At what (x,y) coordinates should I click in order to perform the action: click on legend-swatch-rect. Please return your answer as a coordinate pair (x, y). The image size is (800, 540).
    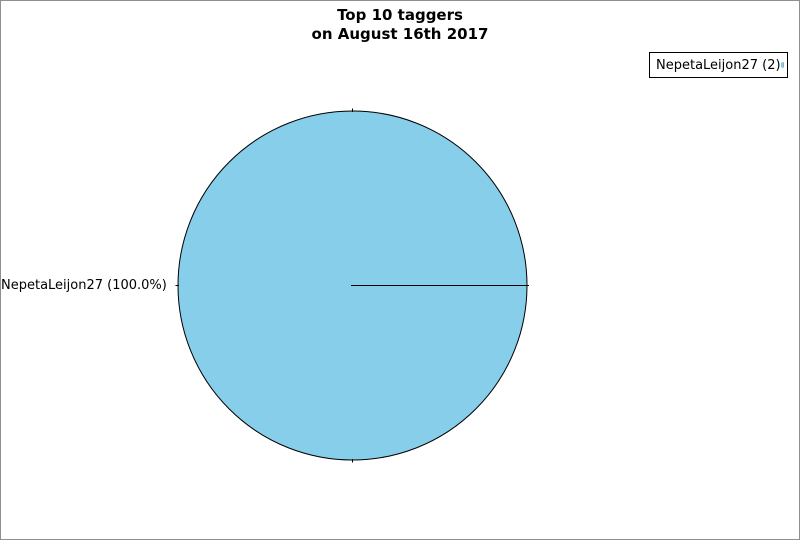
    Looking at the image, I should click on (782, 65).